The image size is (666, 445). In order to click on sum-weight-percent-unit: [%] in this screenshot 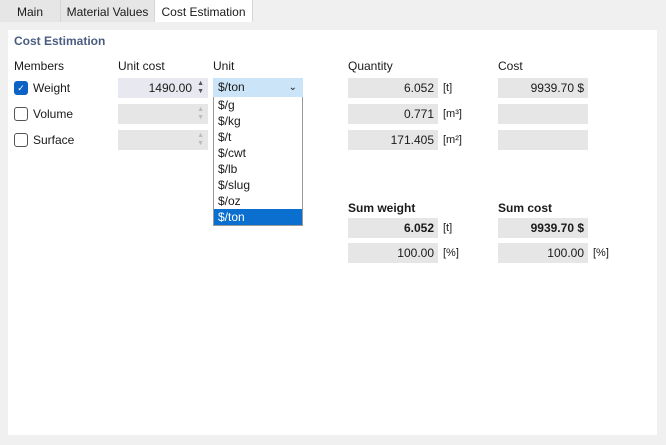, I will do `click(451, 253)`.